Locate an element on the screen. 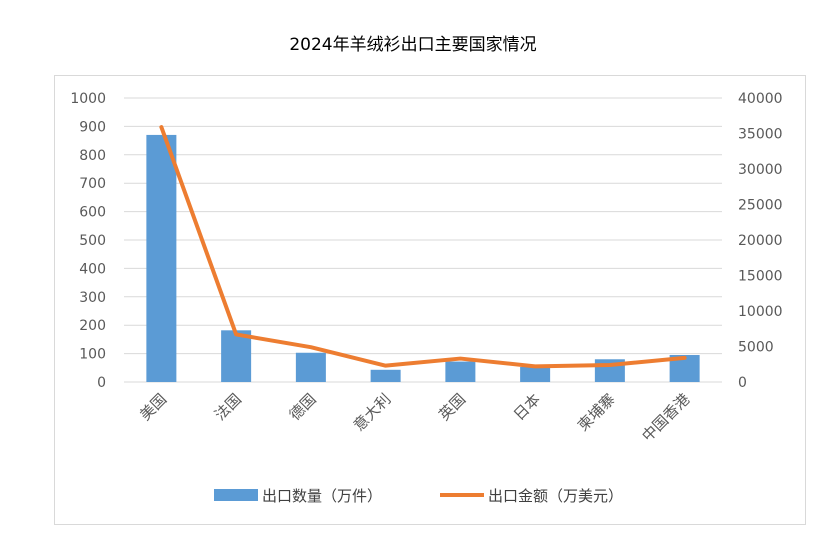 This screenshot has width=826, height=545. x-category-label: 意大利 is located at coordinates (372, 412).